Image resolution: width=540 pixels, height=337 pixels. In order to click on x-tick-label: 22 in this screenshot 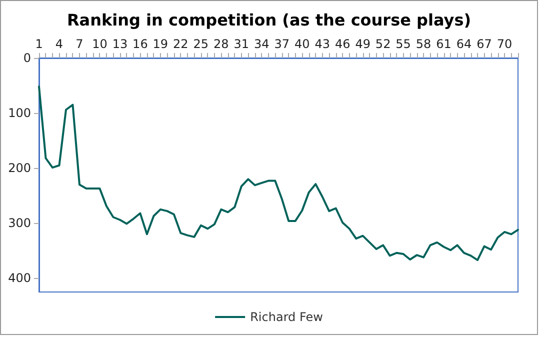, I will do `click(180, 44)`.